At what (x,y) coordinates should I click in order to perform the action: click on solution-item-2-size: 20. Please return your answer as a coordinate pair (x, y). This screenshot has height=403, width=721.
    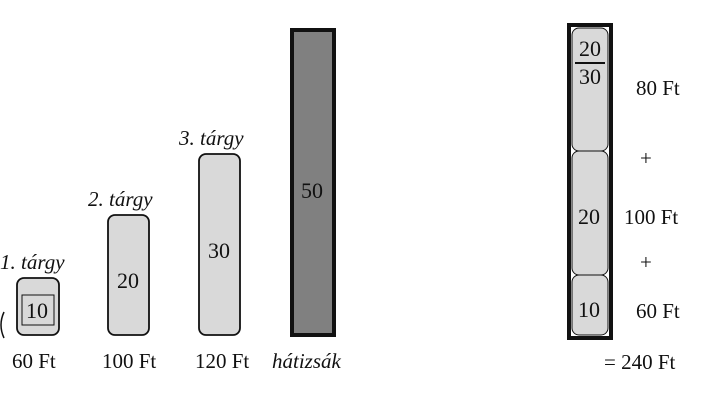
    Looking at the image, I should click on (589, 216).